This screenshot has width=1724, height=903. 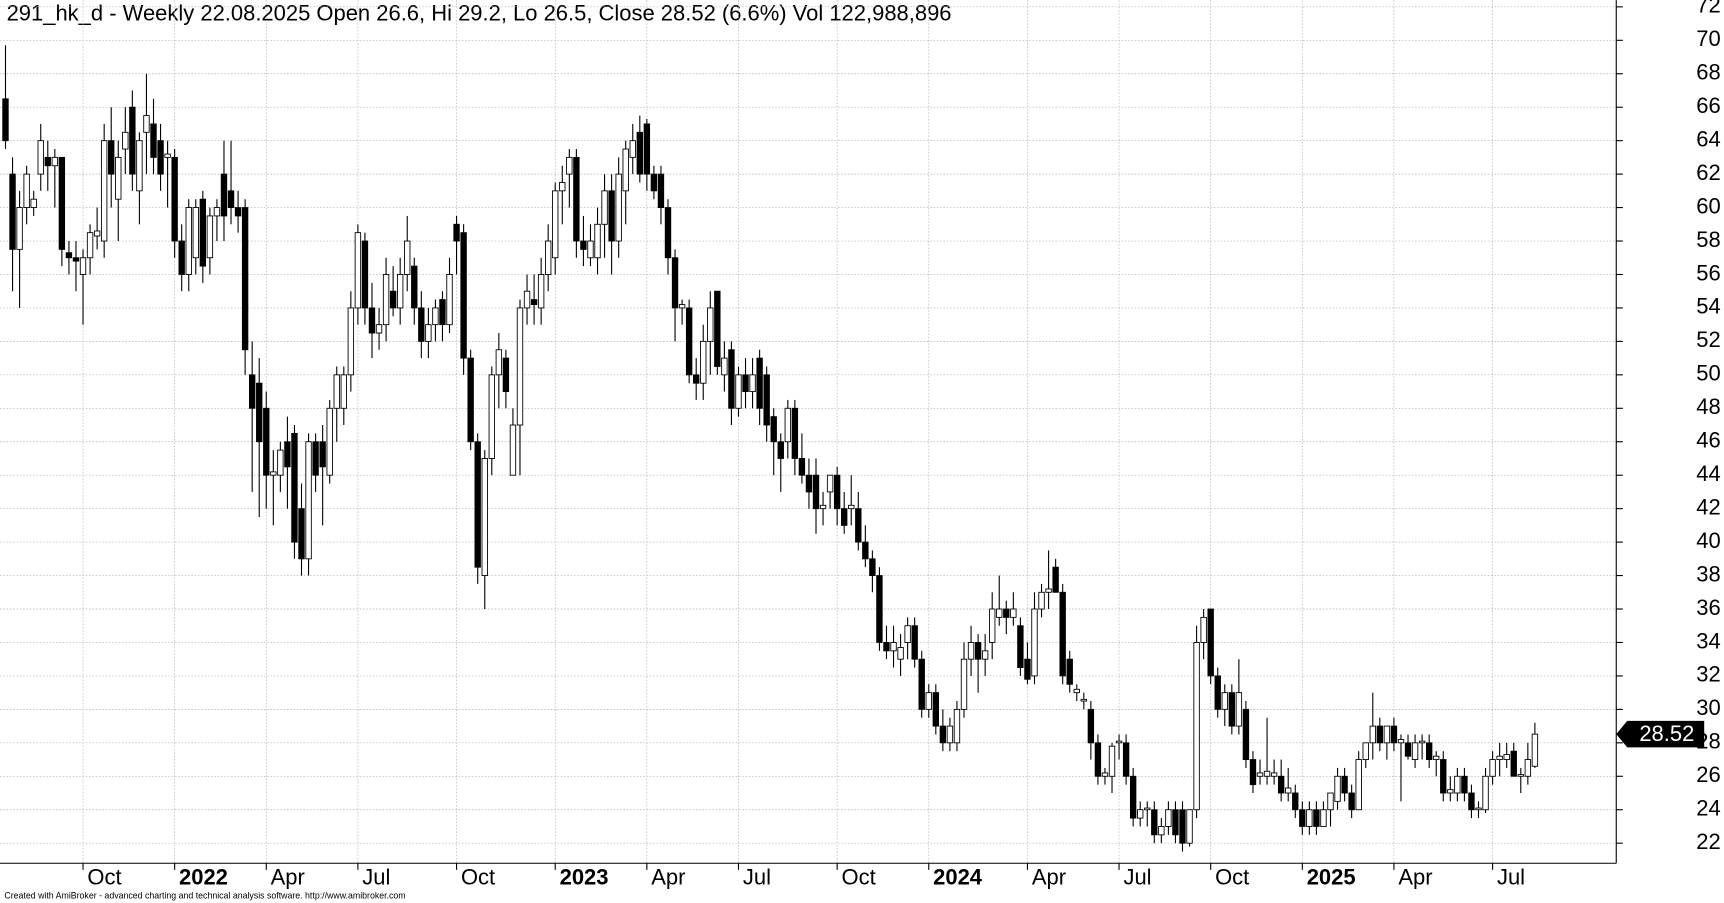 What do you see at coordinates (1708, 808) in the screenshot?
I see `y-tick-label: 24` at bounding box center [1708, 808].